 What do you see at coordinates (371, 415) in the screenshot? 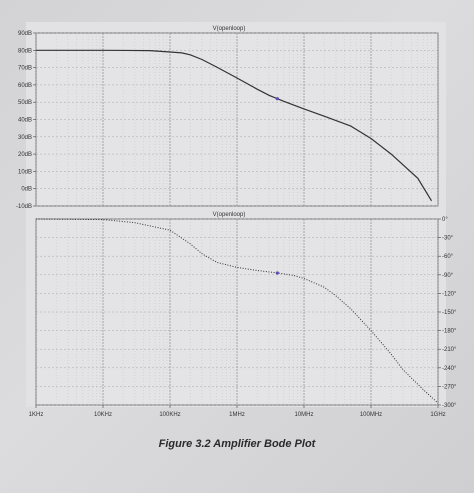
I see `x-tick-label: 100MHz` at bounding box center [371, 415].